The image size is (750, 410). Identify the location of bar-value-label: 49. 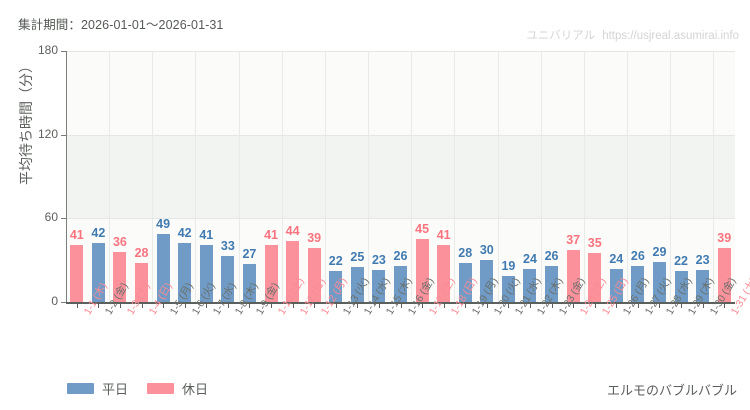
(163, 223).